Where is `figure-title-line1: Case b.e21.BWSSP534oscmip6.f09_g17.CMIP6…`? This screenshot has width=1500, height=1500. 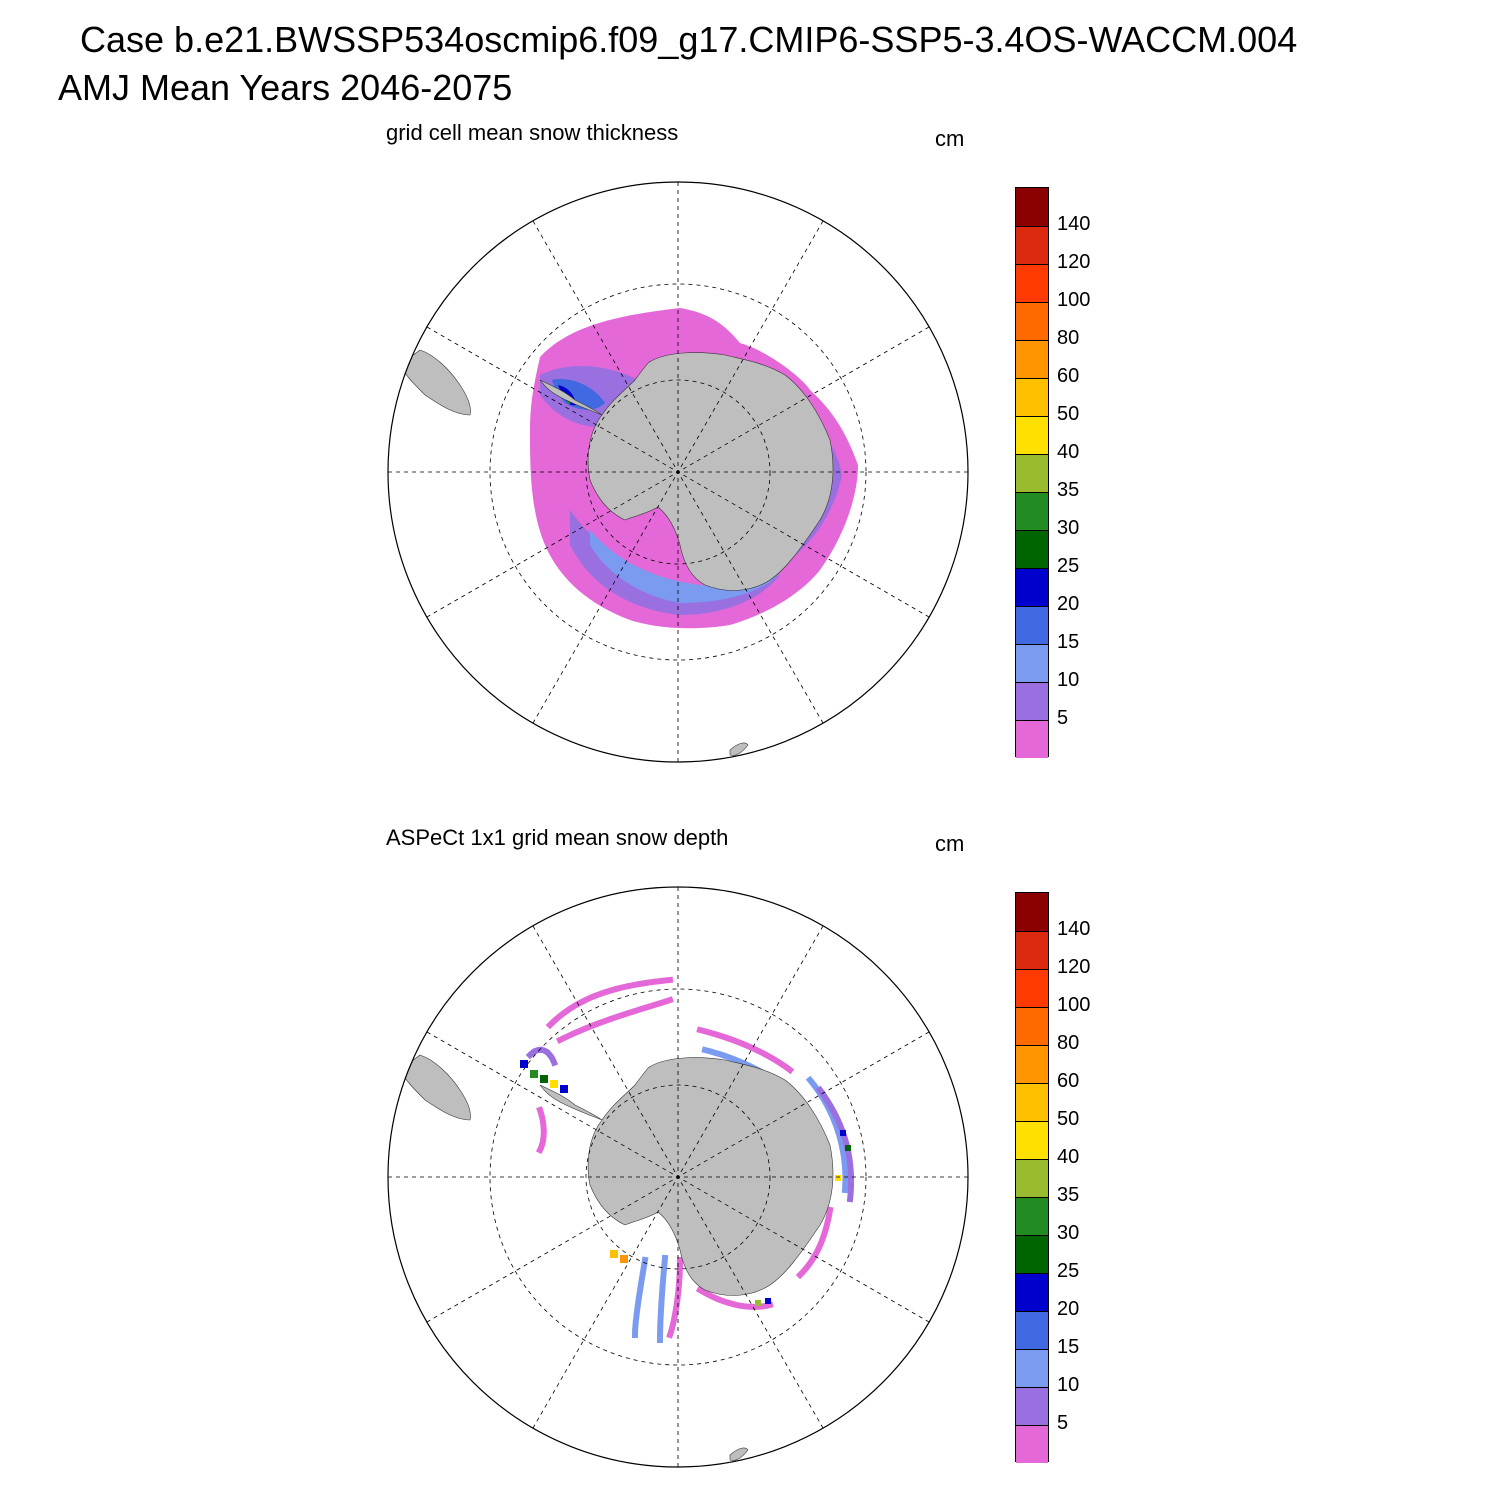 figure-title-line1: Case b.e21.BWSSP534oscmip6.f09_g17.CMIP6… is located at coordinates (689, 39).